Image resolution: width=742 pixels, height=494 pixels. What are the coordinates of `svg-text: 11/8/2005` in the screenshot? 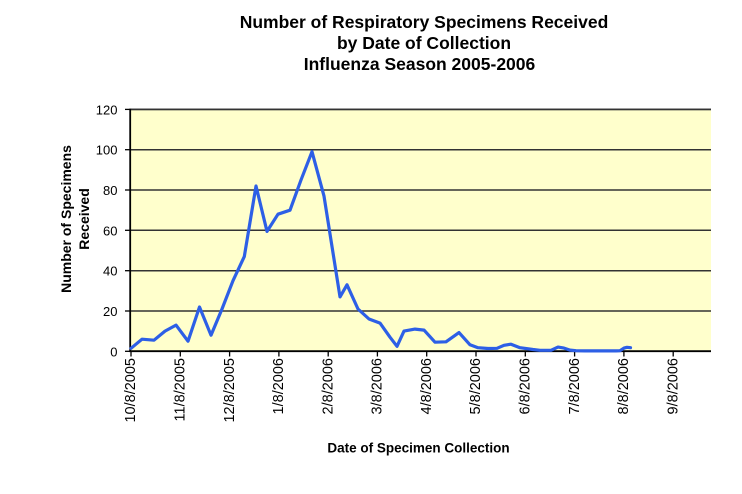 It's located at (181, 389).